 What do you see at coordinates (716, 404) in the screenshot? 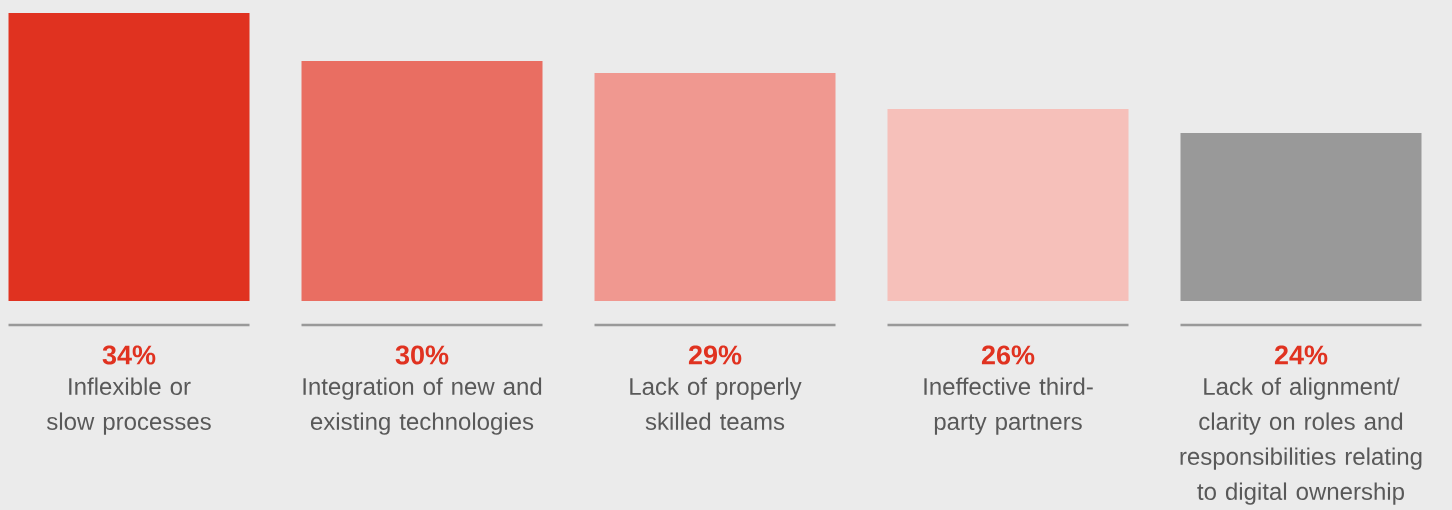
I see `x-tick-label: Lack of properly skilled teams` at bounding box center [716, 404].